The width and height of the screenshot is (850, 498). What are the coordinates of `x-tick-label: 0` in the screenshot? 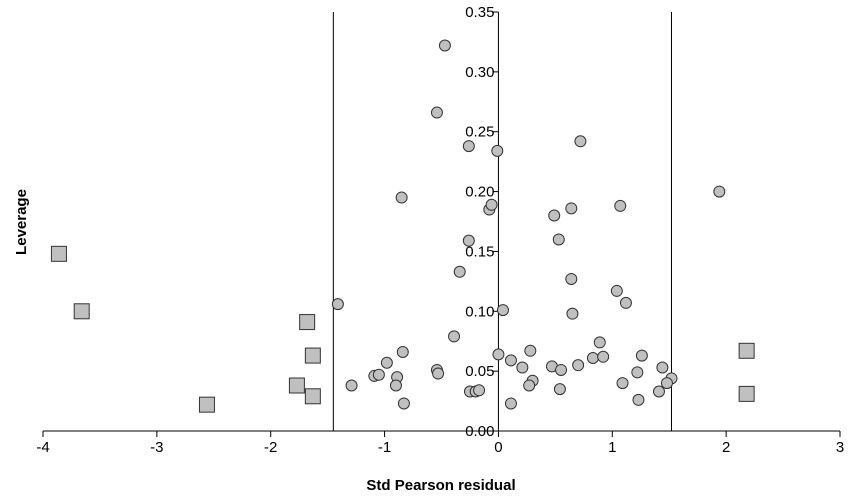 It's located at (498, 447).